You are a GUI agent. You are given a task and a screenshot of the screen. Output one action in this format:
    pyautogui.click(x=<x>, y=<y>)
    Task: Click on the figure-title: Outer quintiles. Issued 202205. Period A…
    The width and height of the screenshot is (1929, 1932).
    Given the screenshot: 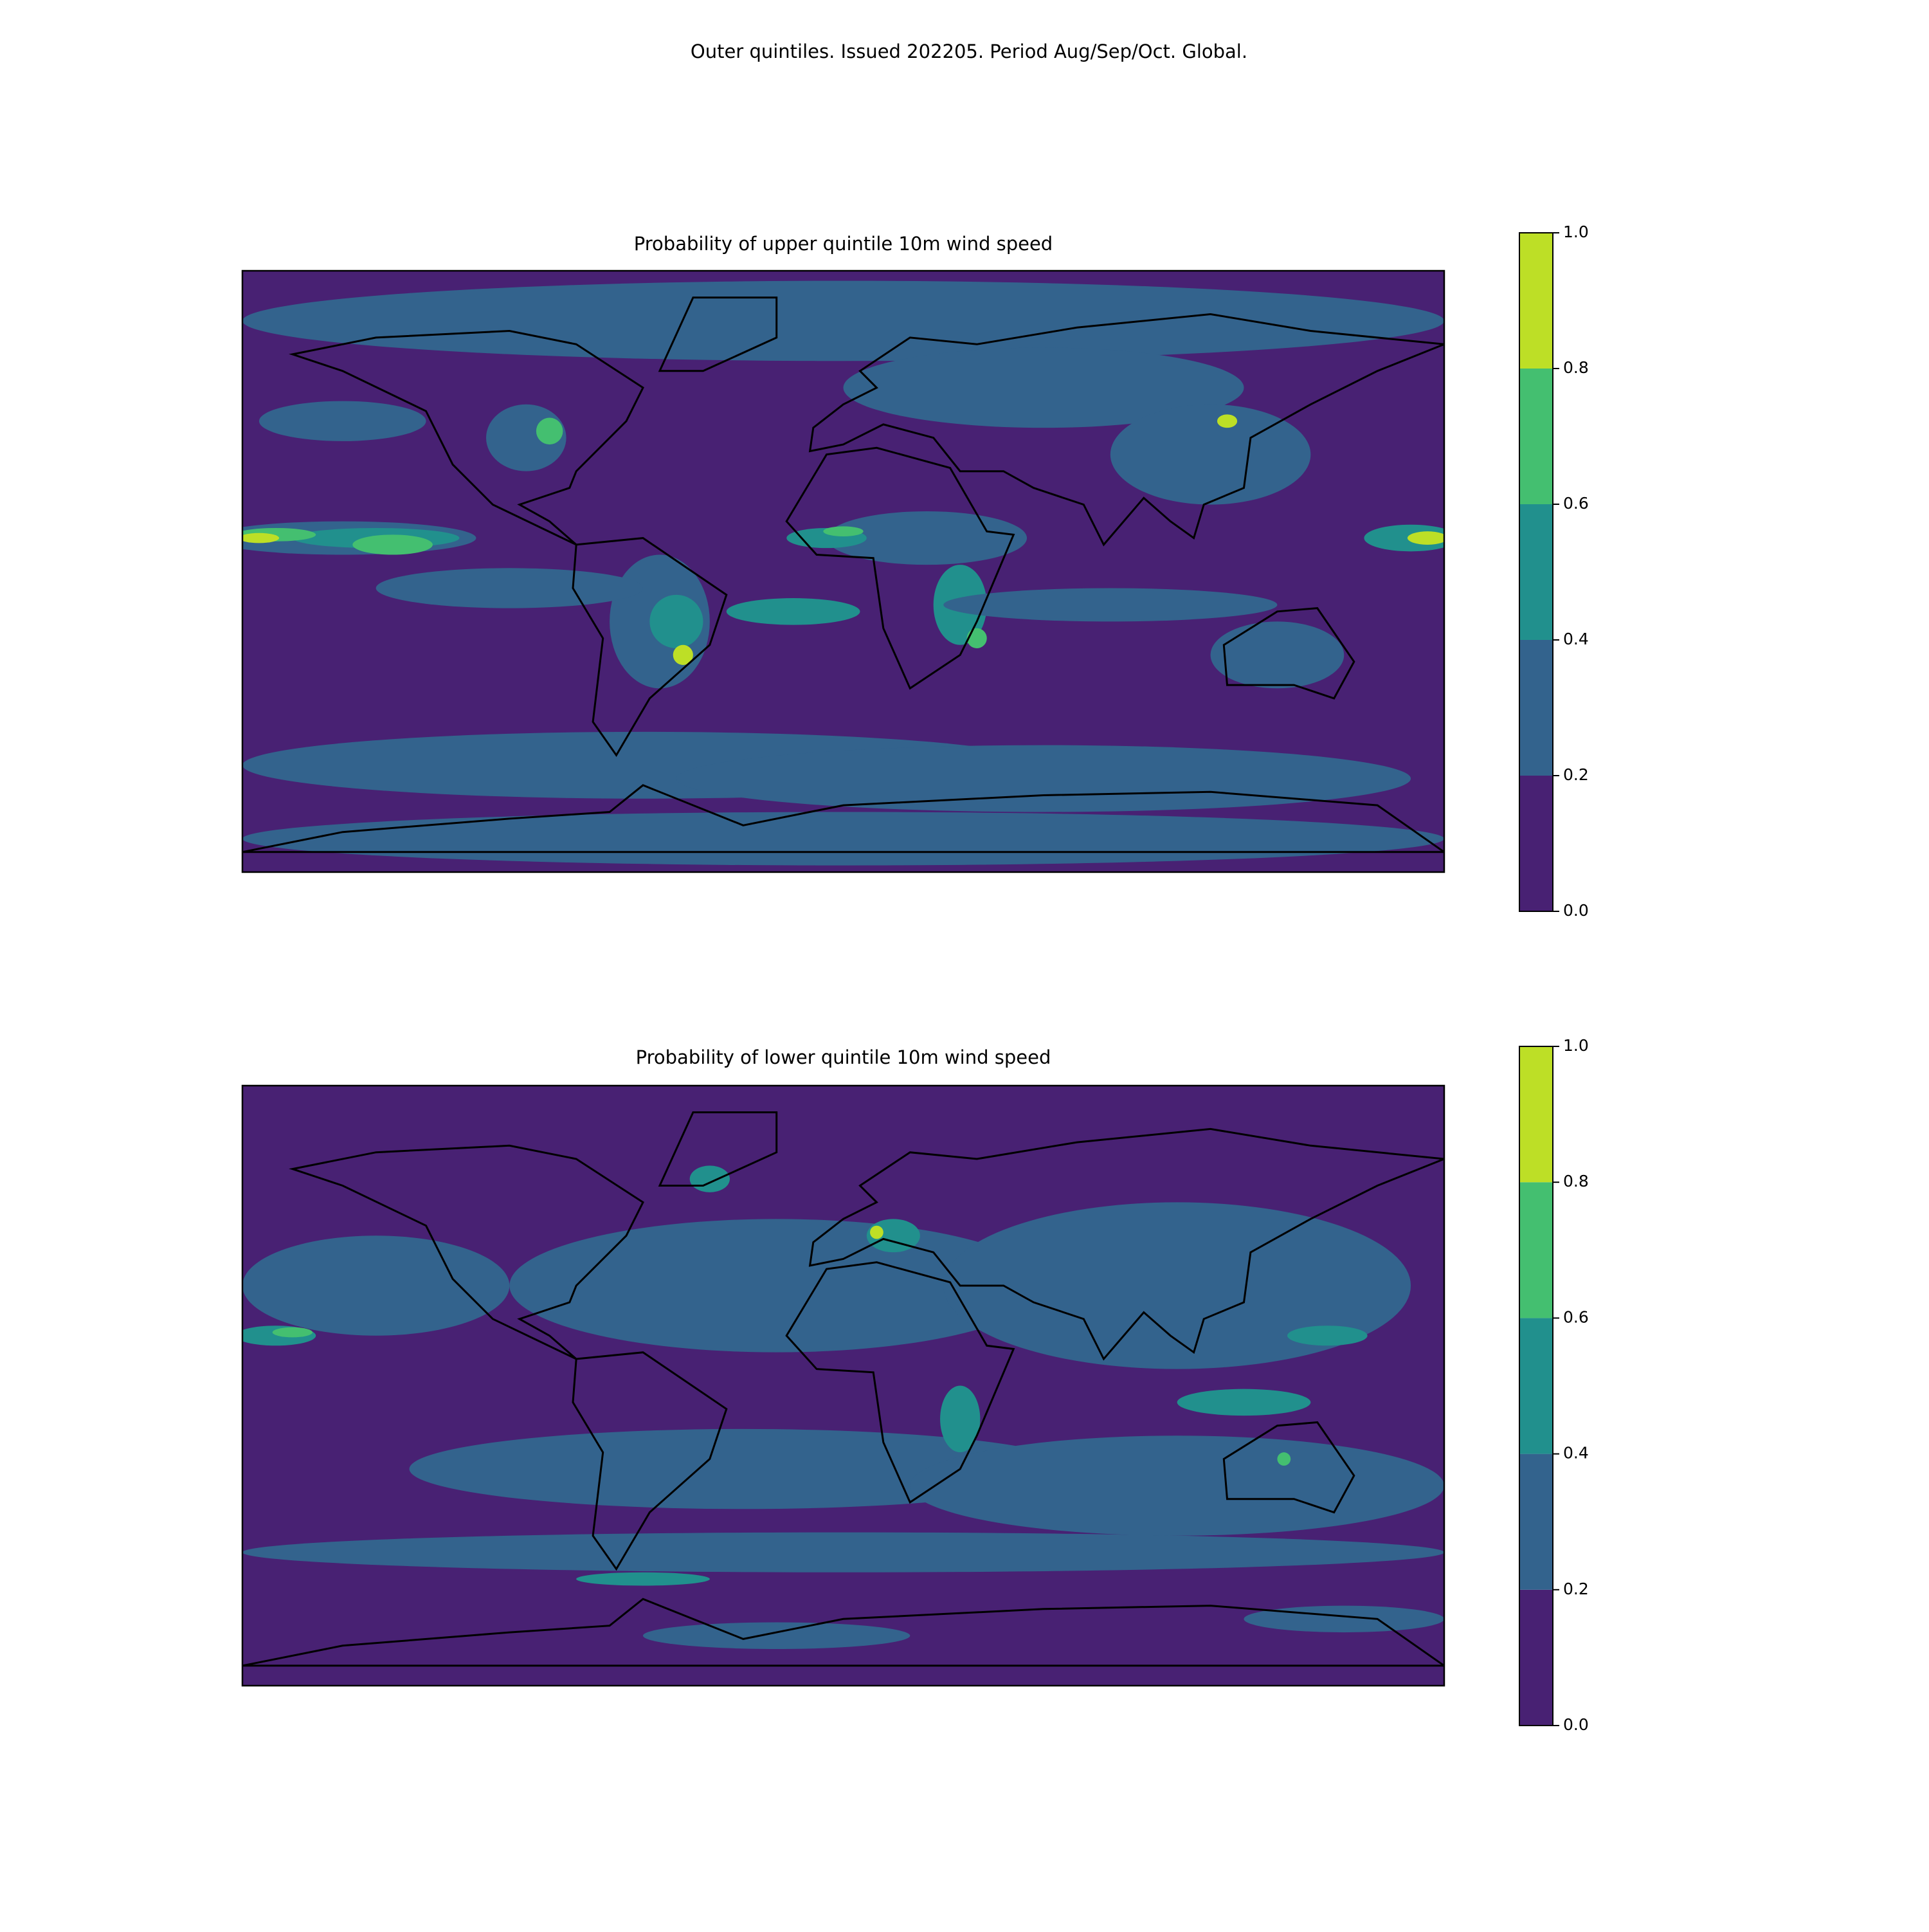 What is the action you would take?
    pyautogui.click(x=969, y=52)
    